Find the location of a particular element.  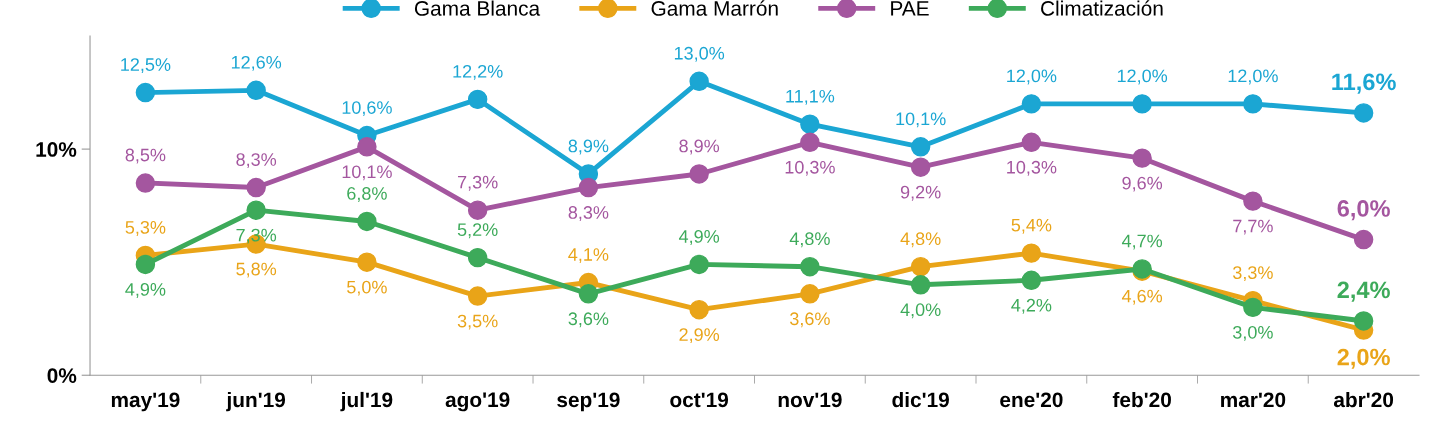

x-tick-label: oct'19 is located at coordinates (699, 400).